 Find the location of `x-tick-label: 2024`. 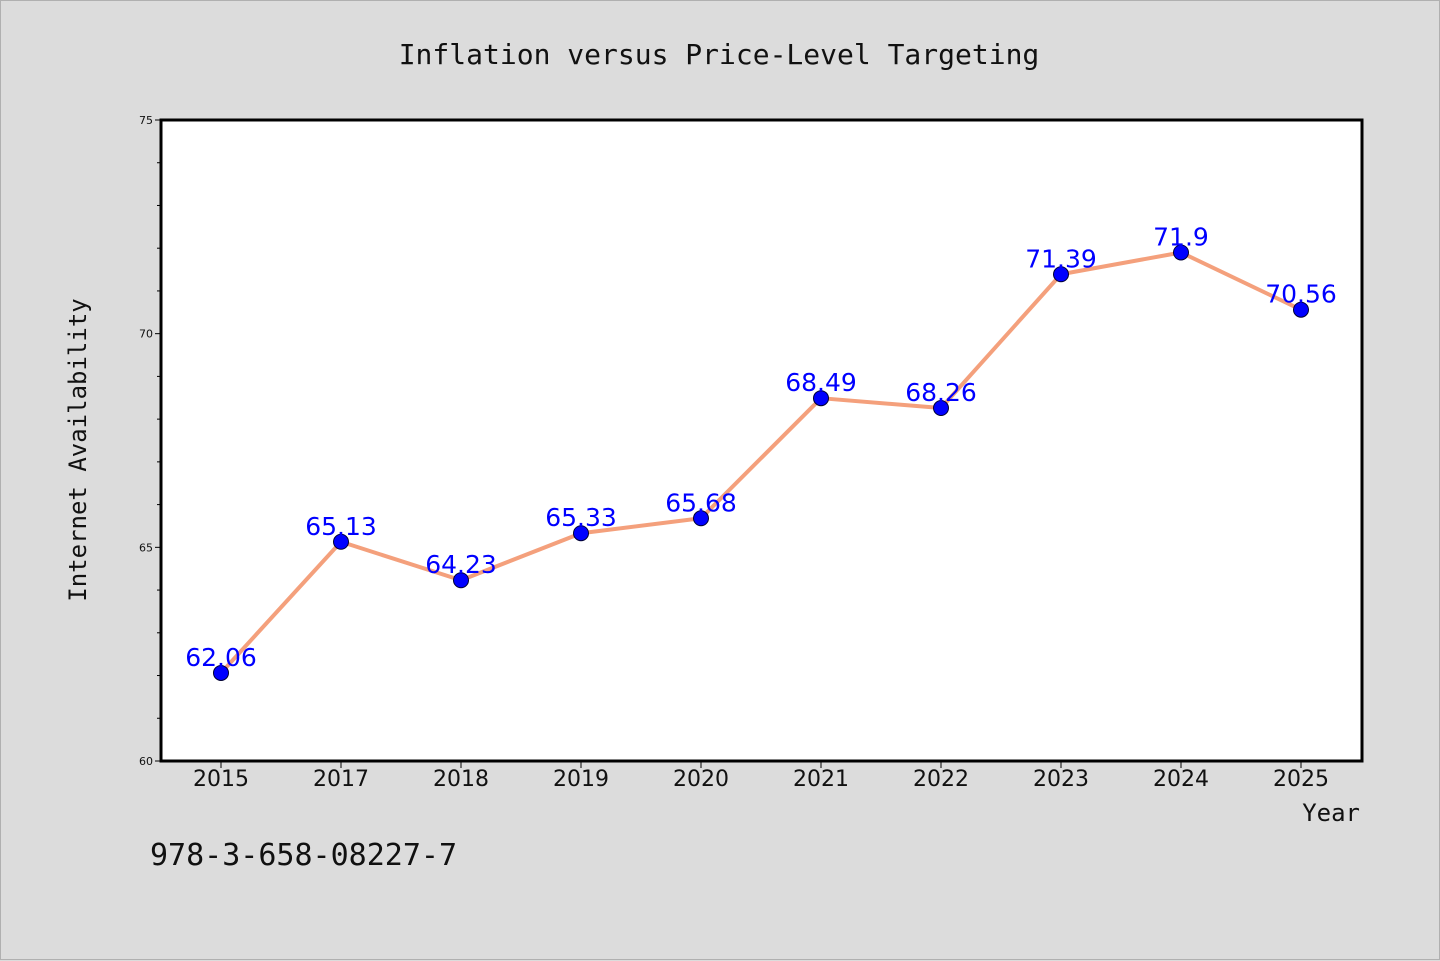

x-tick-label: 2024 is located at coordinates (1181, 779).